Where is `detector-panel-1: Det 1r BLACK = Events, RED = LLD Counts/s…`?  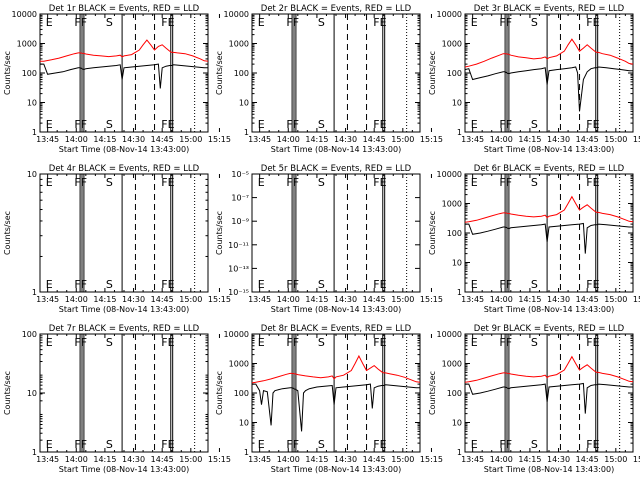 detector-panel-1: Det 1r BLACK = Events, RED = LLD Counts/s… is located at coordinates (117, 79).